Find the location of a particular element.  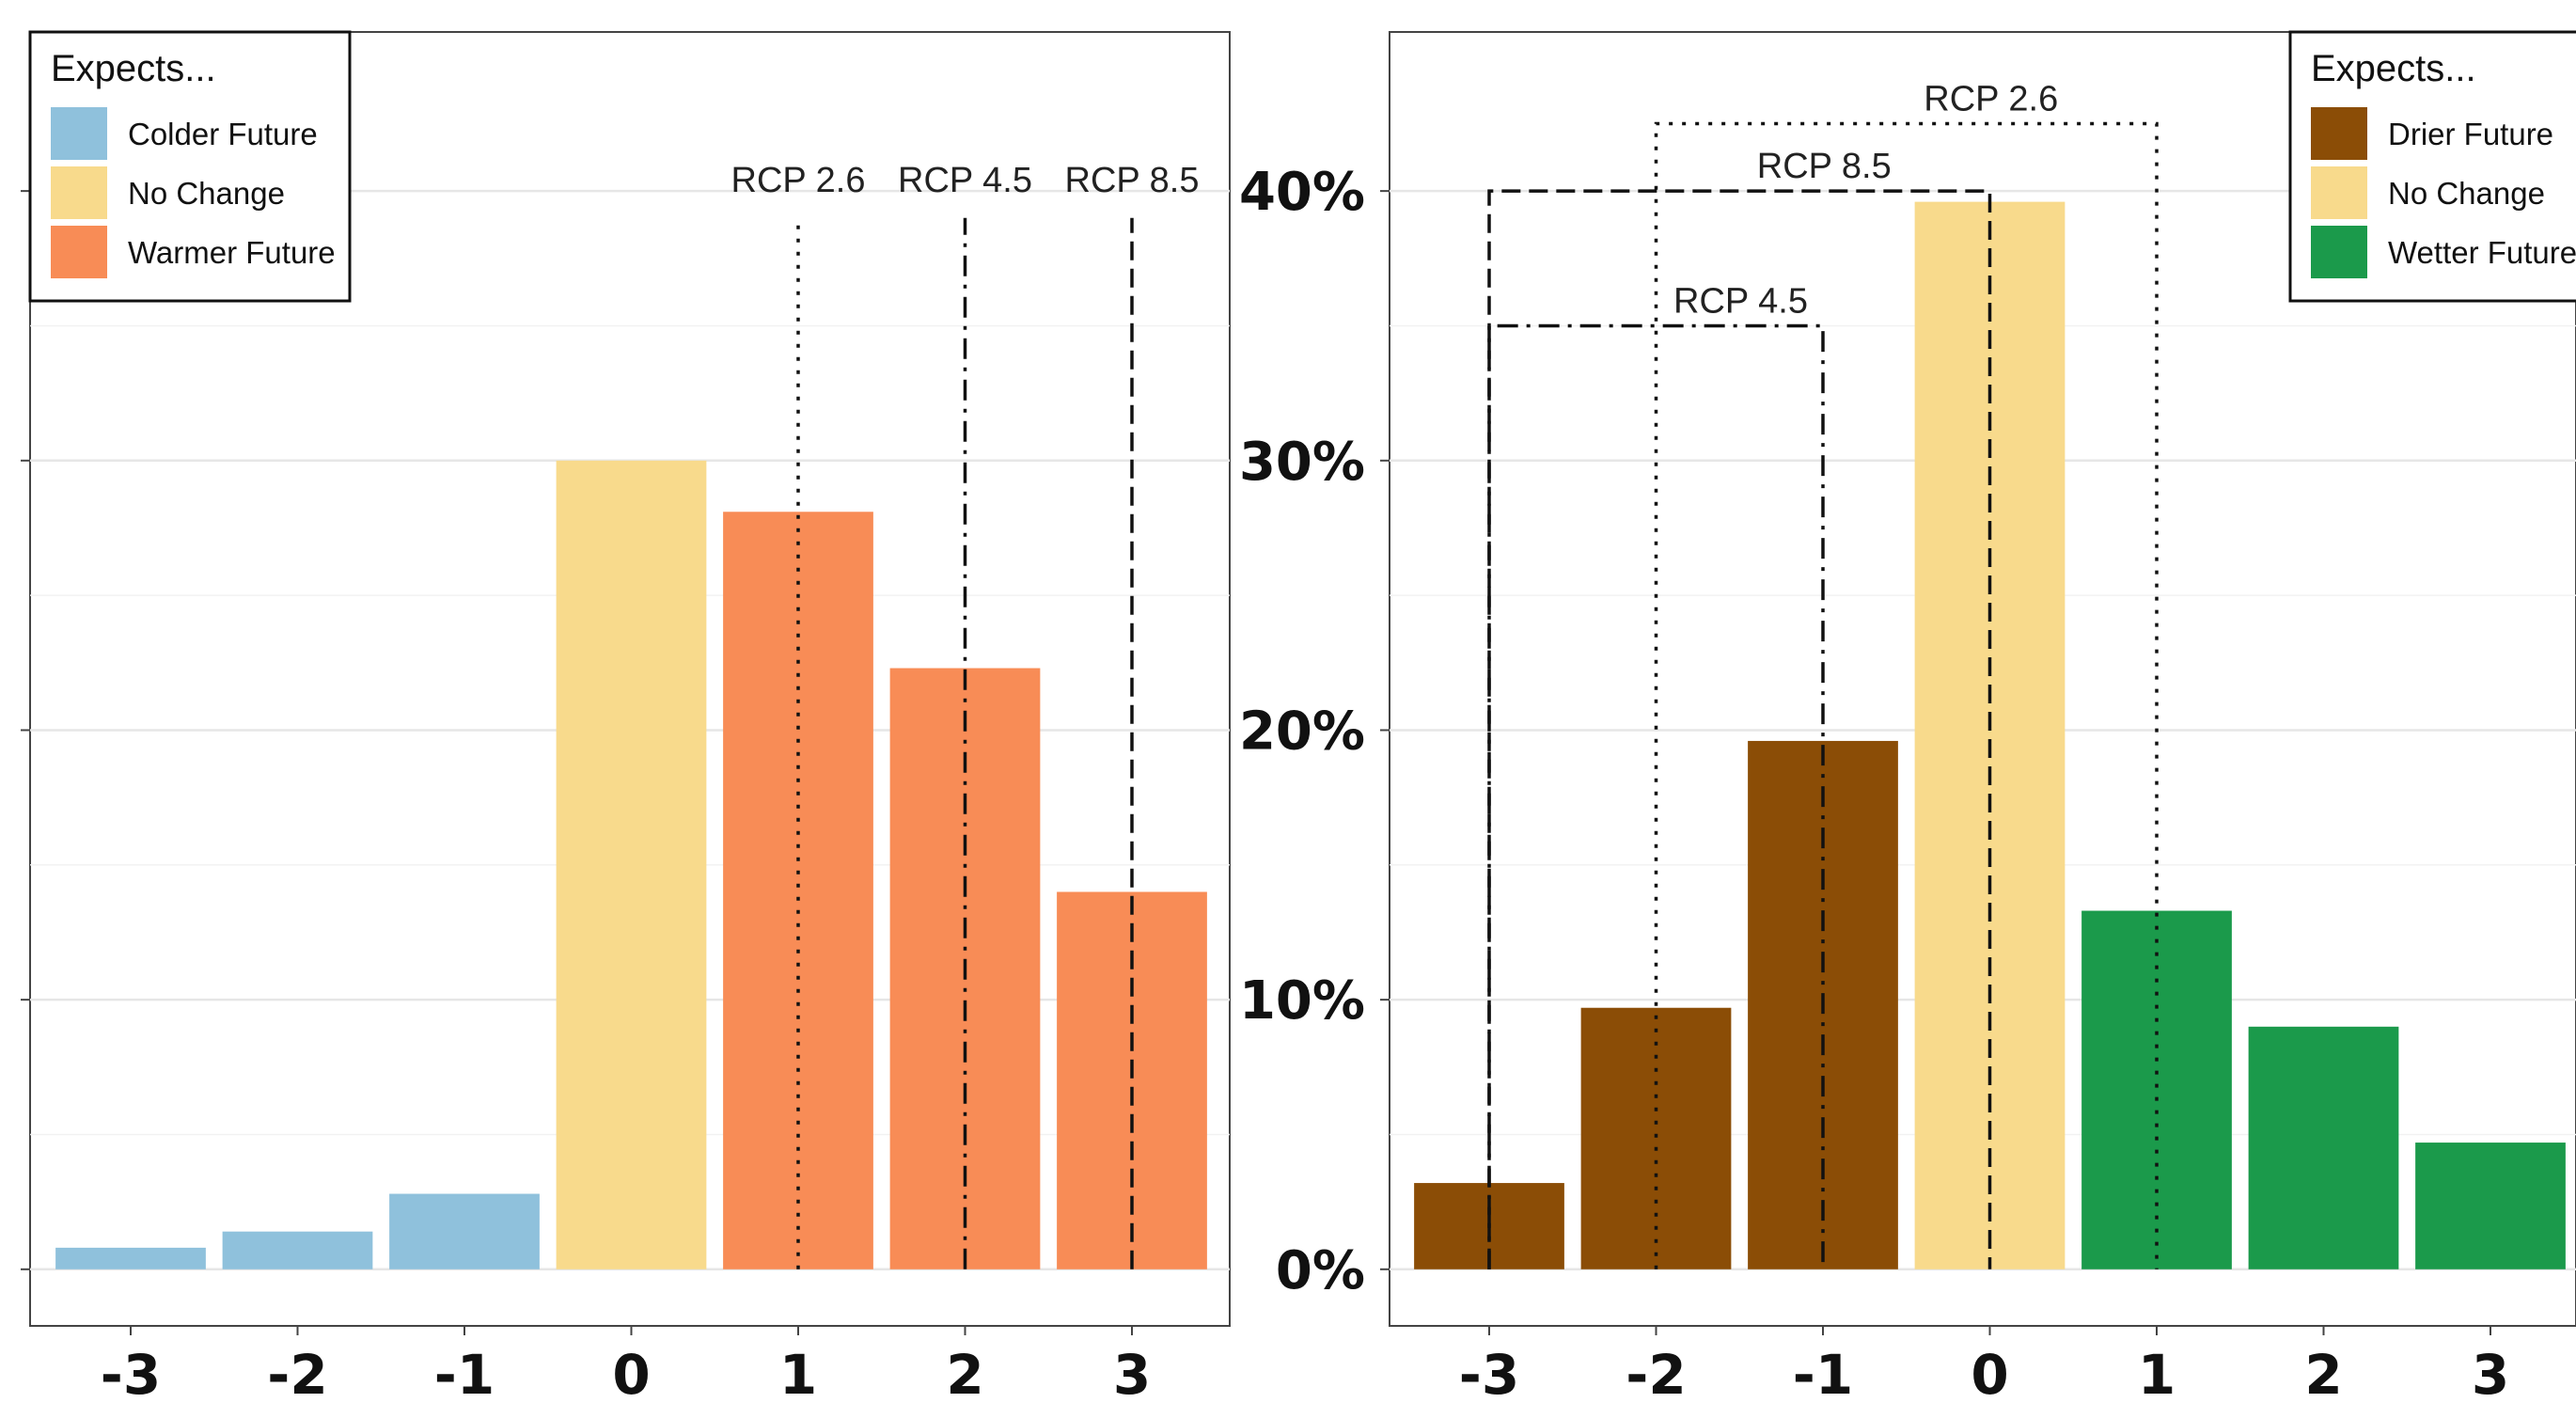

y-tick-label: 10% is located at coordinates (1302, 1001).